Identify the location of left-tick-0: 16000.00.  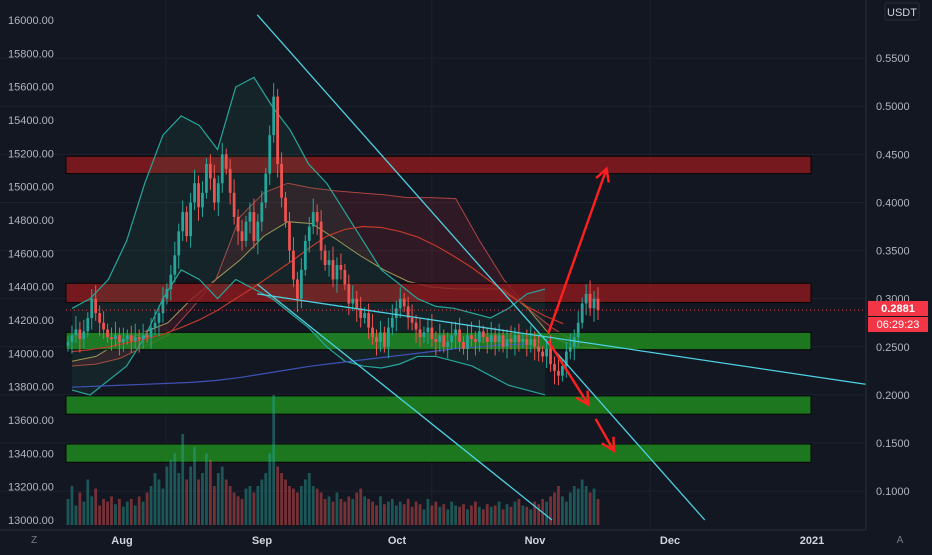
(31, 21).